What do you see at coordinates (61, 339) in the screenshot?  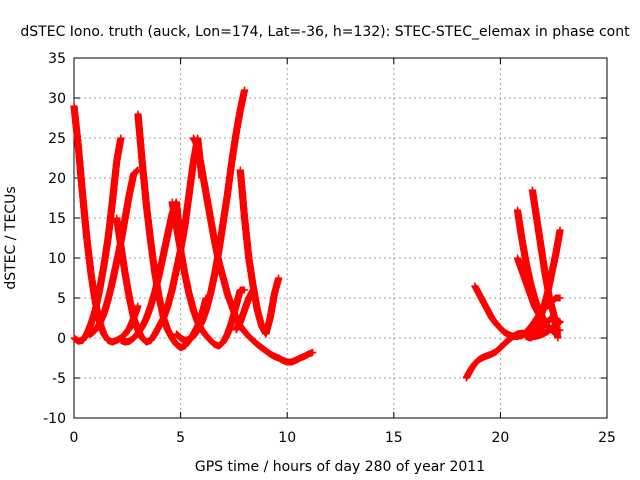 I see `y-tick-label: 0` at bounding box center [61, 339].